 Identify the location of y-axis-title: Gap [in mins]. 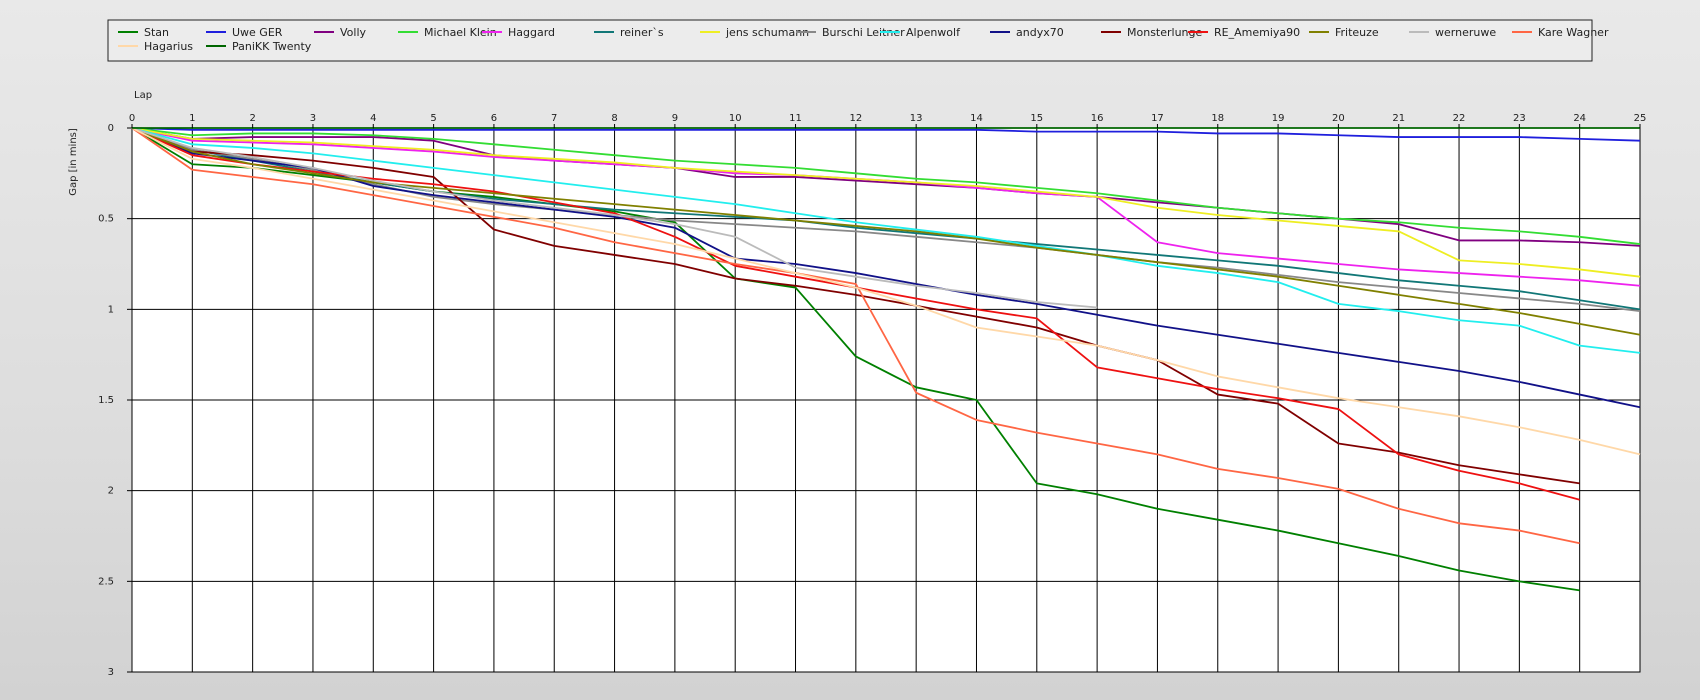
(73, 162).